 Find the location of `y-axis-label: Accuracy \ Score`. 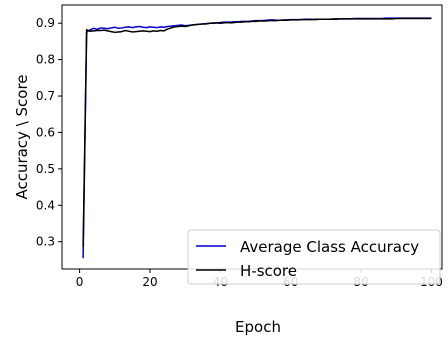

y-axis-label: Accuracy \ Score is located at coordinates (22, 136).